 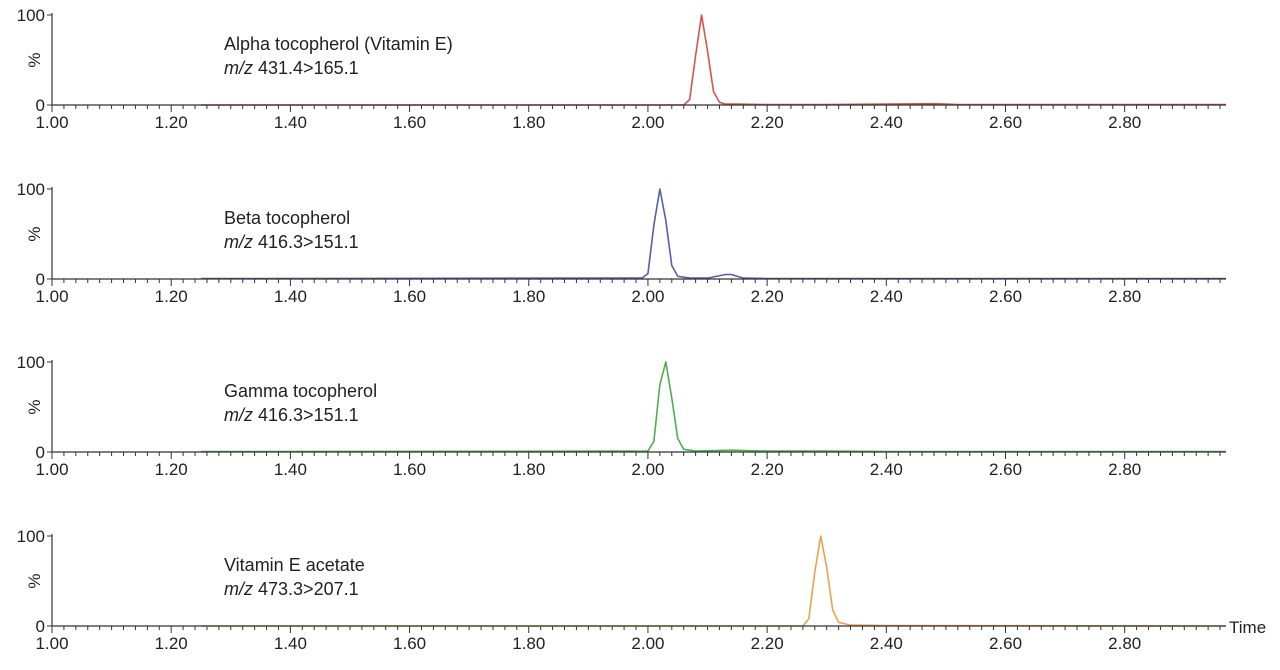 I want to click on compound-name: Alpha tocopherol (Vitamin E), so click(x=338, y=44).